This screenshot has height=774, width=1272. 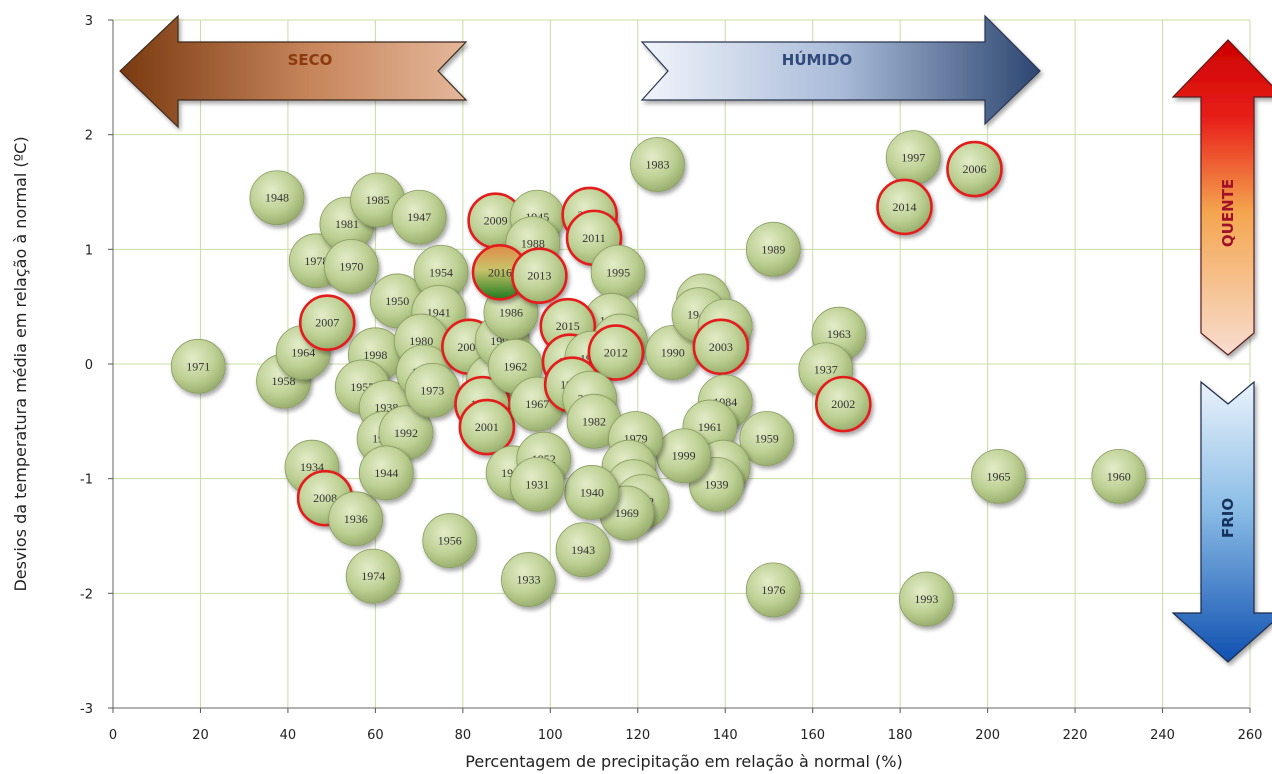 What do you see at coordinates (1162, 735) in the screenshot?
I see `x-tick-label: 240` at bounding box center [1162, 735].